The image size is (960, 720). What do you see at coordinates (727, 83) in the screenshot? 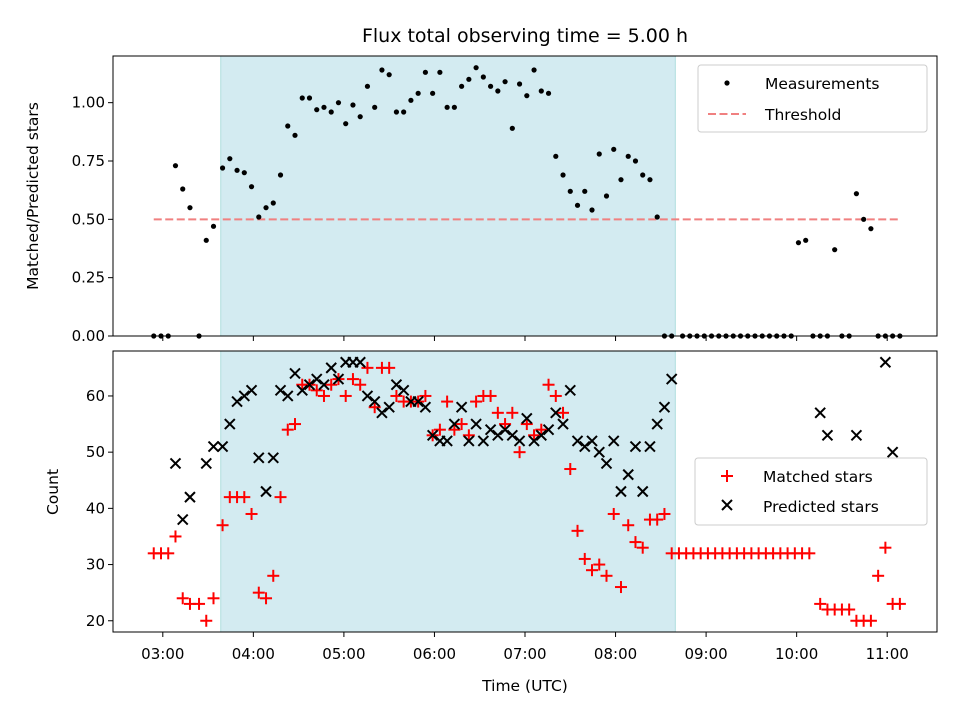
I see `legend-marker-measurements` at bounding box center [727, 83].